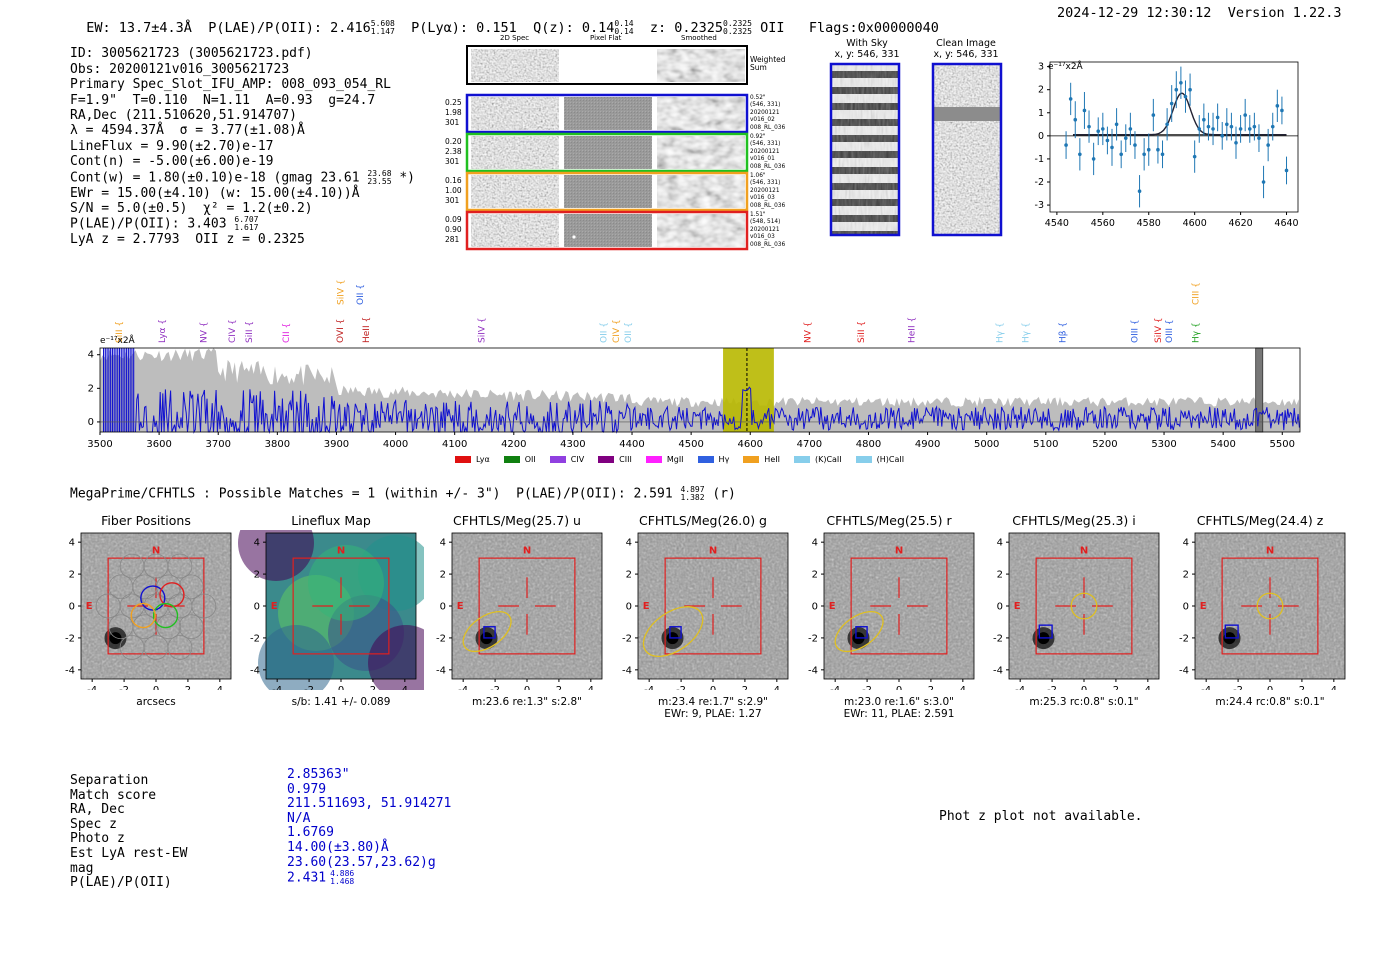  What do you see at coordinates (772, 459) in the screenshot?
I see `legend-label: HeII` at bounding box center [772, 459].